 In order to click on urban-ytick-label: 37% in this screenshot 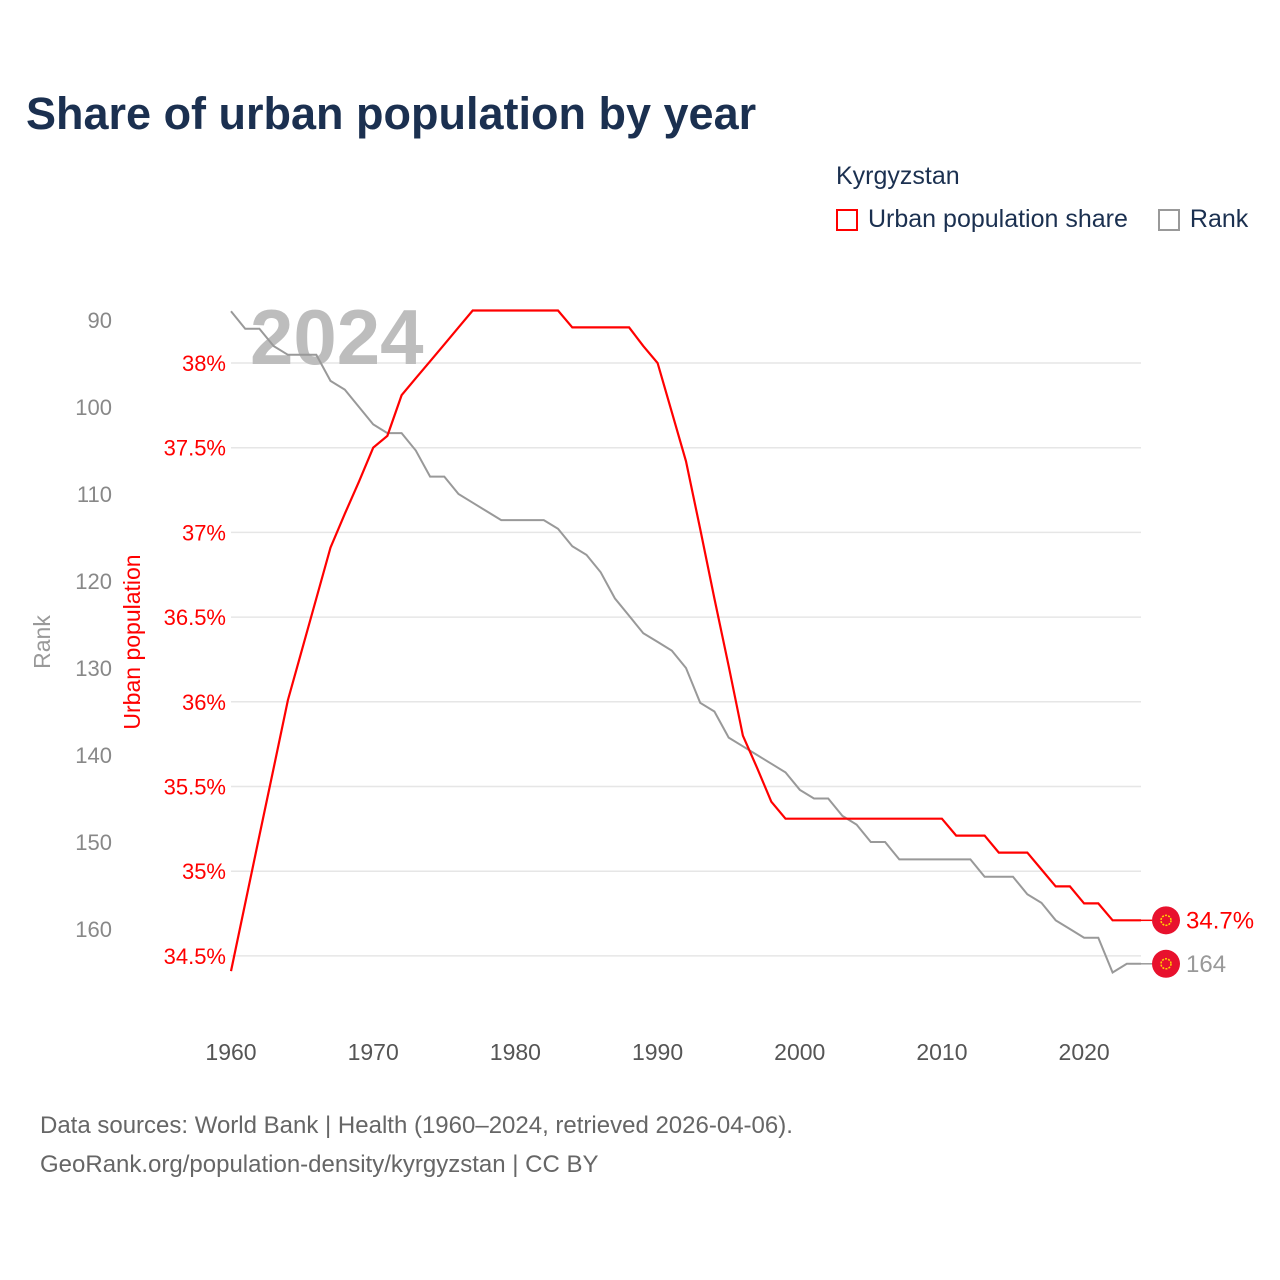, I will do `click(204, 532)`.